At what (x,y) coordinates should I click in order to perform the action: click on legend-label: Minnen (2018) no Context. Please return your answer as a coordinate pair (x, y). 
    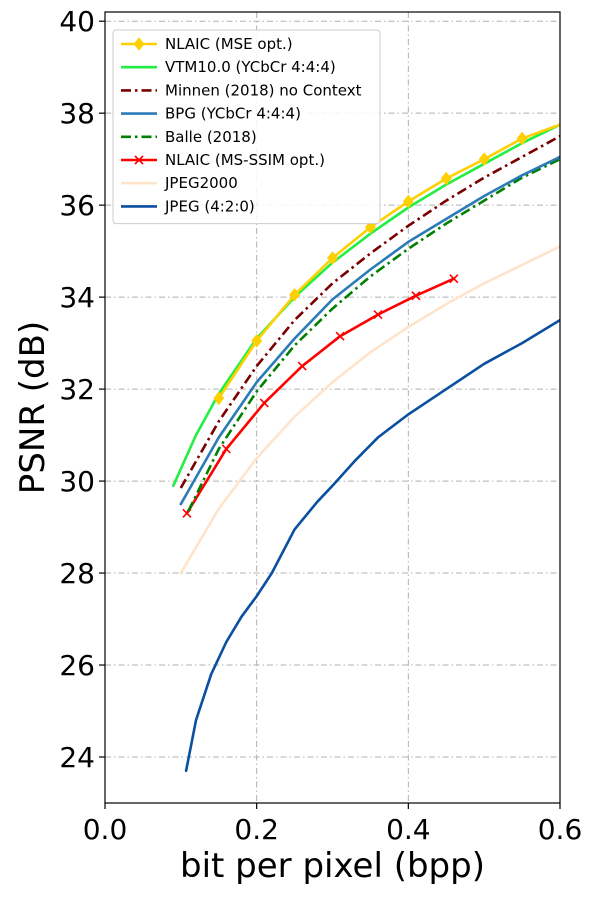
    Looking at the image, I should click on (263, 90).